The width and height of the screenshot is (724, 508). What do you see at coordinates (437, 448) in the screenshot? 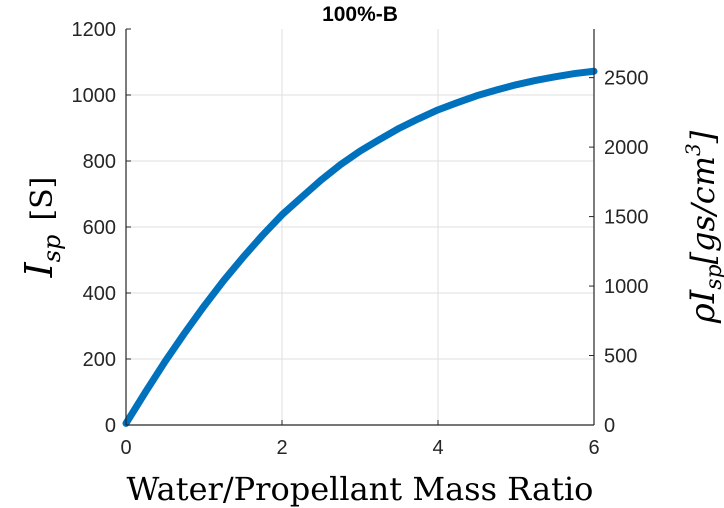
I see `x-tick-label: 4` at bounding box center [437, 448].